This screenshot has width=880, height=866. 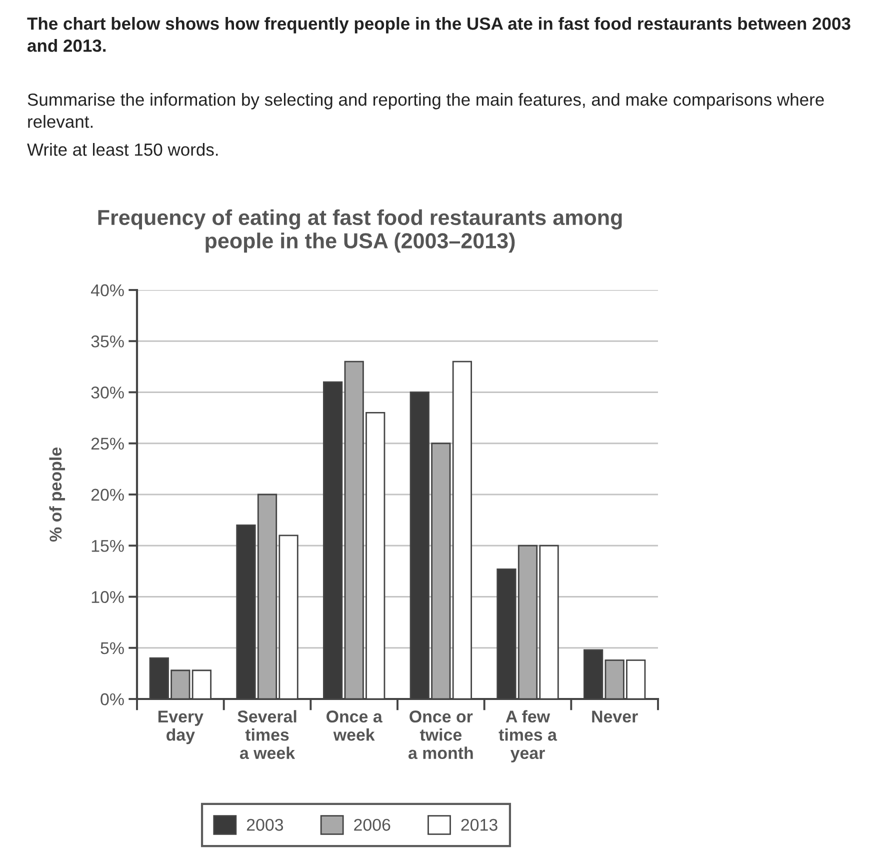 I want to click on y-tick-label: 15%, so click(x=108, y=546).